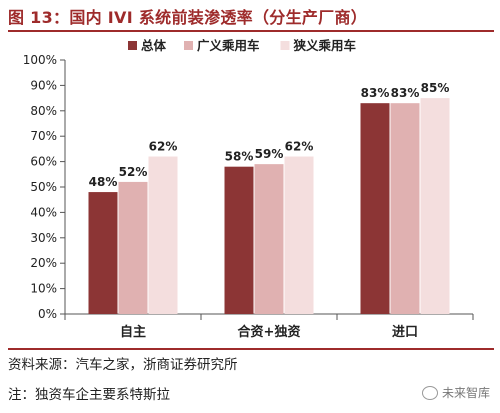 The width and height of the screenshot is (500, 413). I want to click on watermark: 未来智库, so click(455, 392).